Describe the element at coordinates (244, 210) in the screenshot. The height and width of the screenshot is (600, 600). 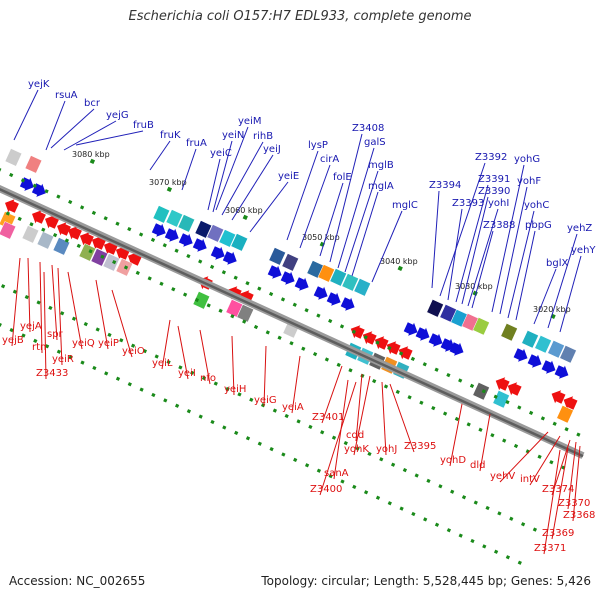
I see `scale-label: 3060 kbp` at that location.